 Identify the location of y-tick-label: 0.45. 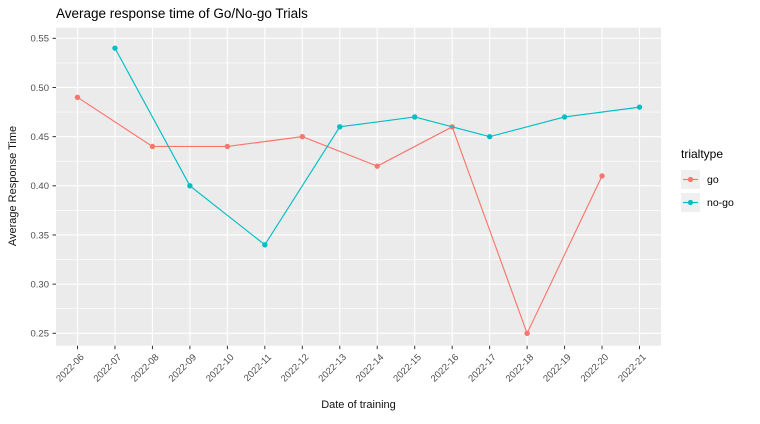
(40, 137).